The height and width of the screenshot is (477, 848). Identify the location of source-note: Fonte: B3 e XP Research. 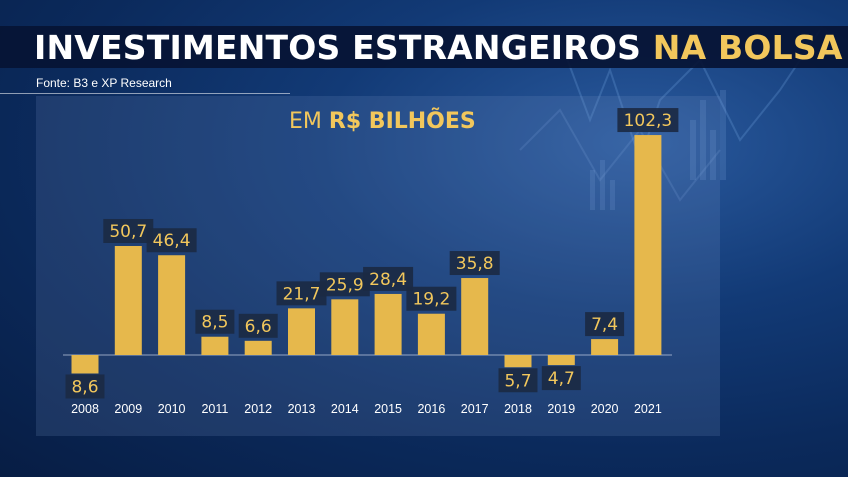
(104, 83).